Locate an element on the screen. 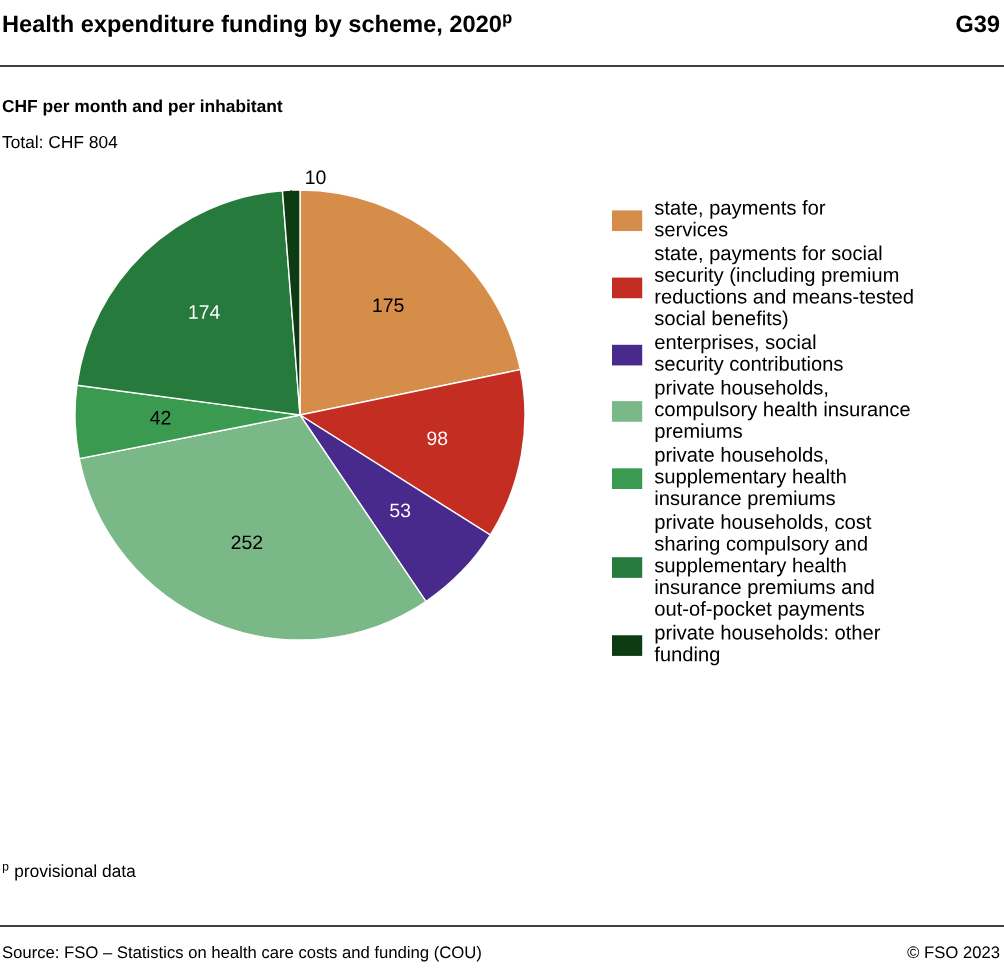  text: G39 is located at coordinates (978, 24).